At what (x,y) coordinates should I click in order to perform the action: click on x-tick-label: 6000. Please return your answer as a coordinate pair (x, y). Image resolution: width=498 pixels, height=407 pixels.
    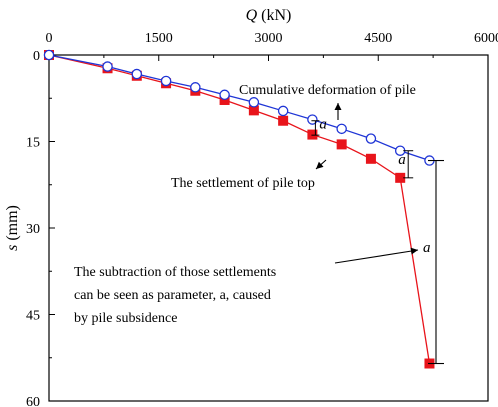
    Looking at the image, I should click on (486, 38).